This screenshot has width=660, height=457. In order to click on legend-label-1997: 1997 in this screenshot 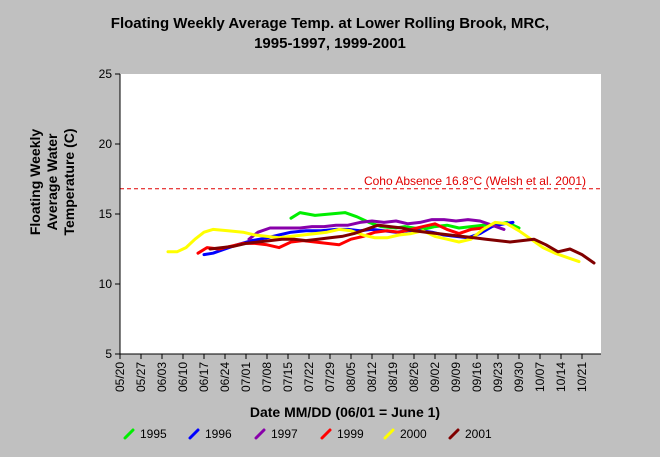, I will do `click(284, 434)`.